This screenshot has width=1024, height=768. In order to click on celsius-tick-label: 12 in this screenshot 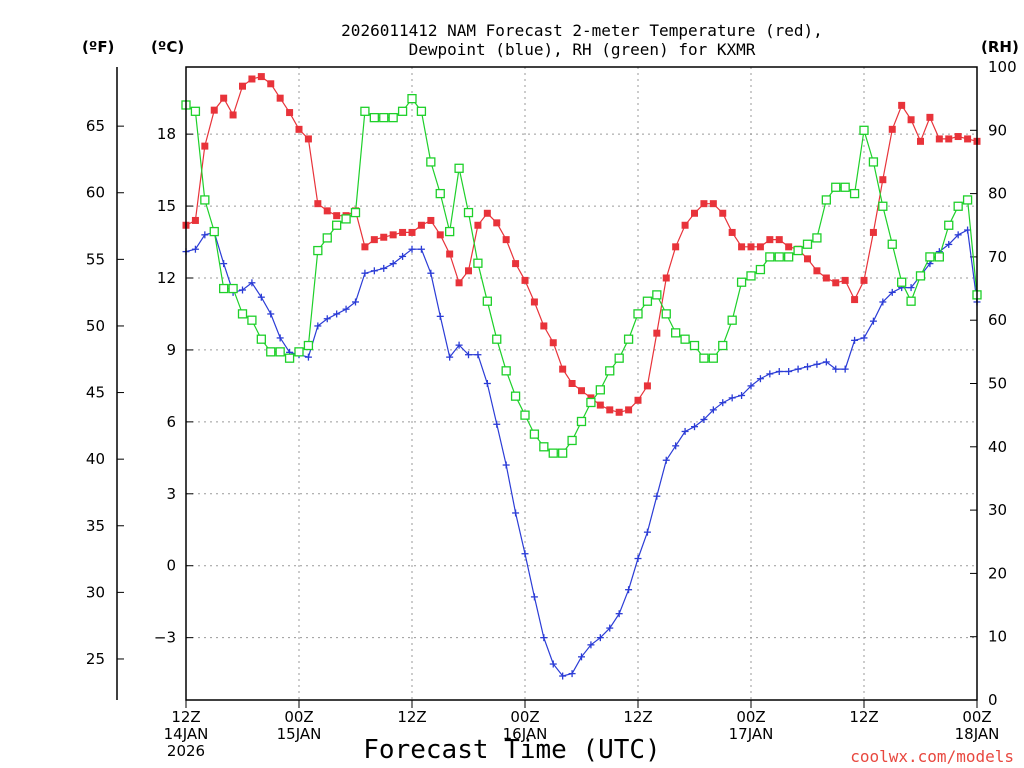, I will do `click(166, 278)`.